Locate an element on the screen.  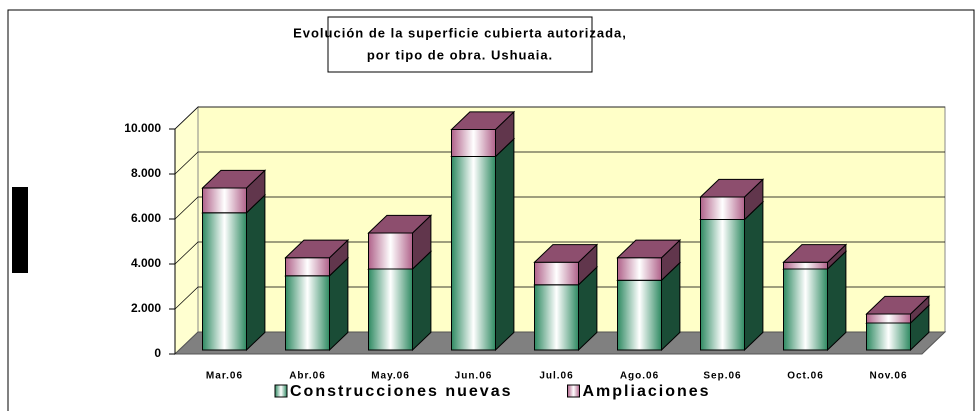
chart-subtitle: por tipo de obra. Ushuaia. is located at coordinates (460, 54).